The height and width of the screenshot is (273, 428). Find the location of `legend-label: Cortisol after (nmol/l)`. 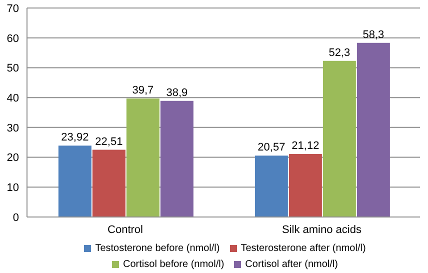

legend-label: Cortisol after (nmol/l) is located at coordinates (291, 264).